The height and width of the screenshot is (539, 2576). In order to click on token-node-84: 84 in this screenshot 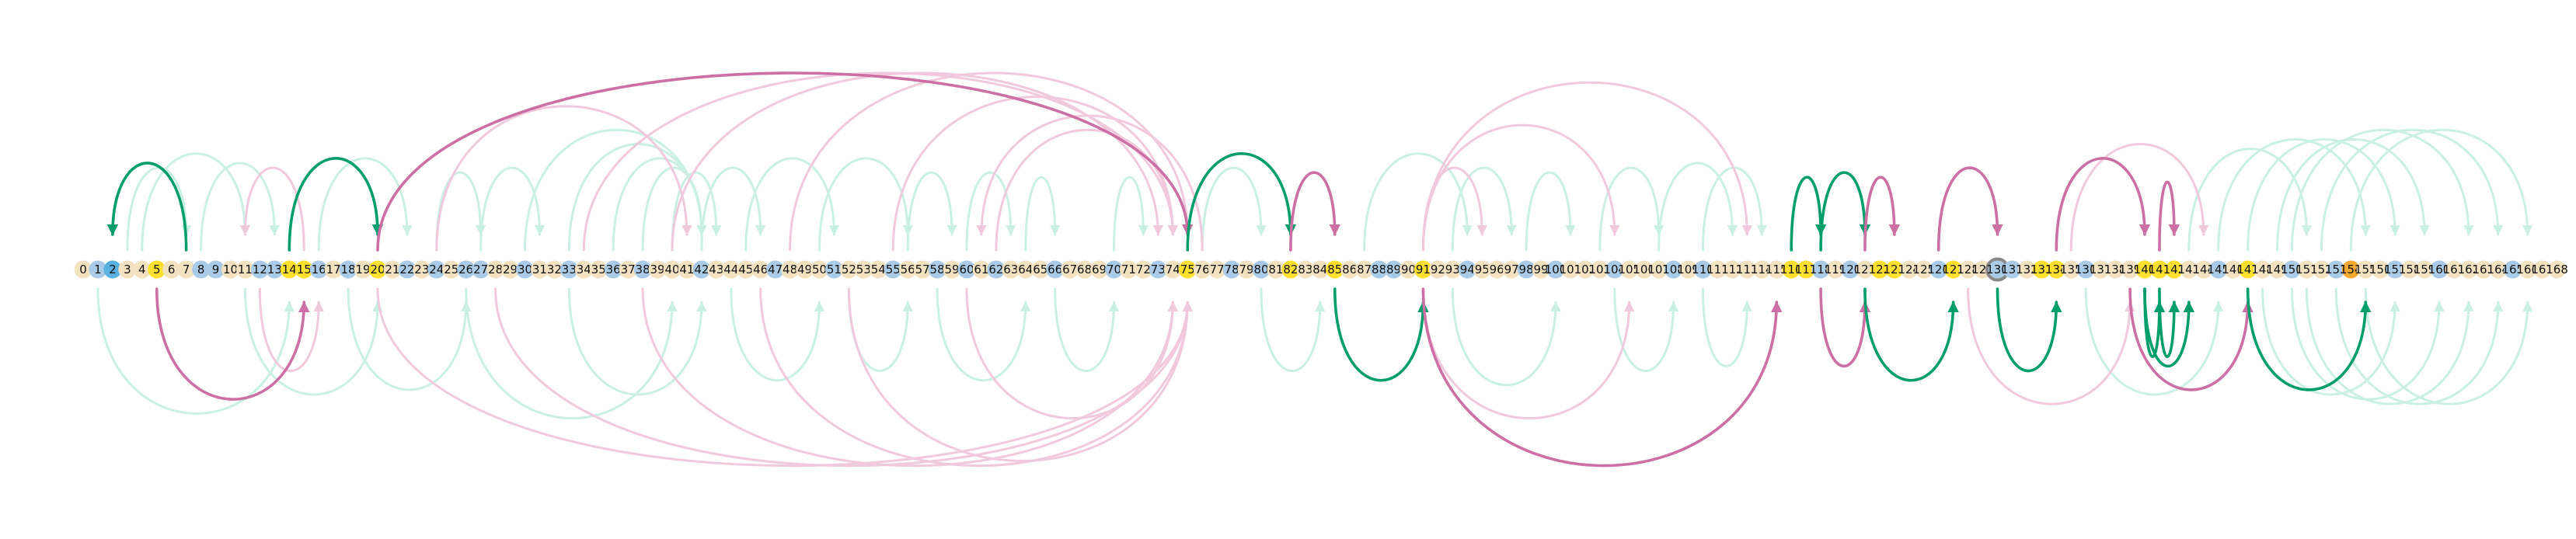, I will do `click(1320, 269)`.